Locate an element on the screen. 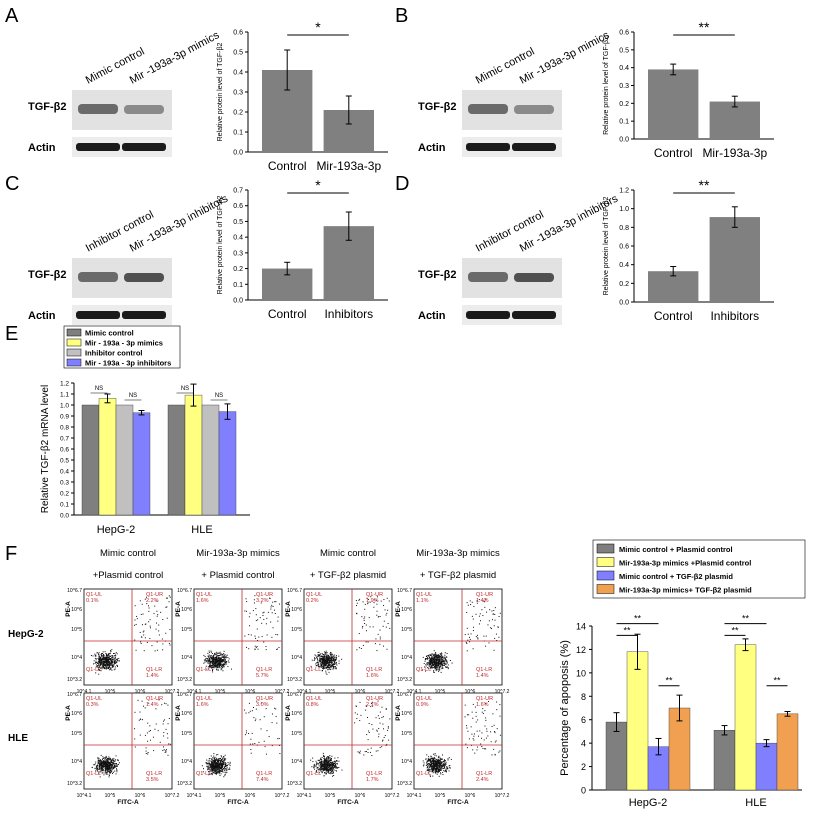 The width and height of the screenshot is (815, 818). quadrant-value: 1.4% is located at coordinates (152, 705).